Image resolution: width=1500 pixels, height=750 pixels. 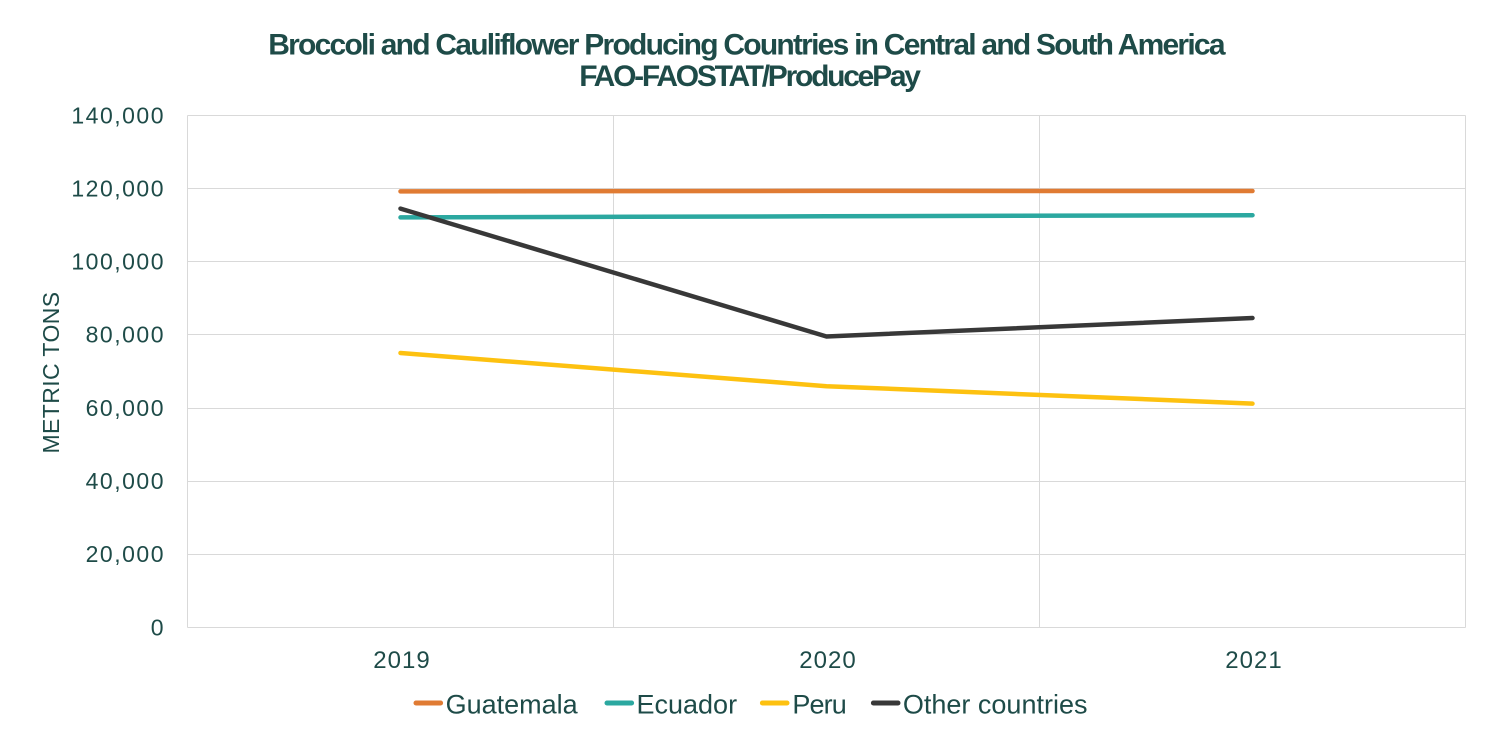 What do you see at coordinates (51, 372) in the screenshot?
I see `svg-text: METRIC TONS` at bounding box center [51, 372].